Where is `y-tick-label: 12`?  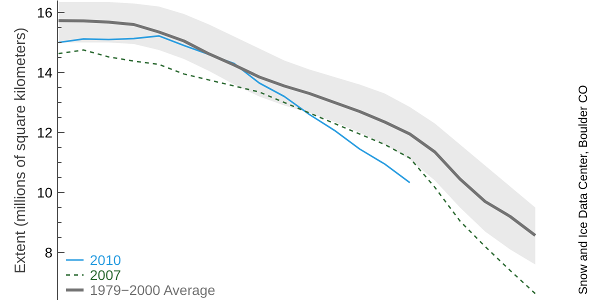
y-tick-label: 12 is located at coordinates (44, 132).